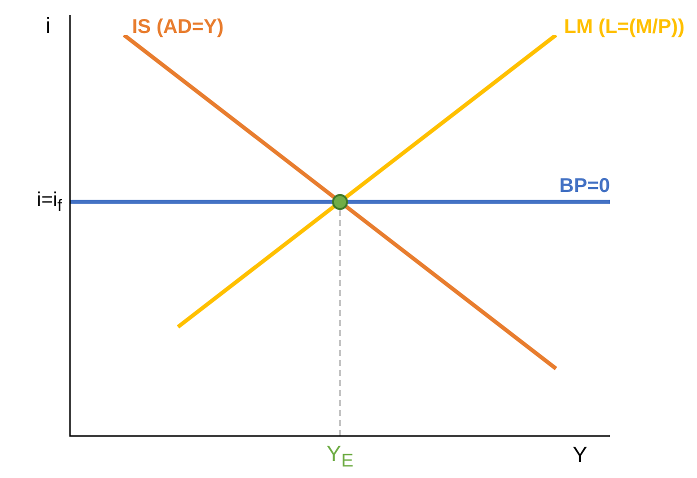 This screenshot has height=478, width=697. I want to click on text: Y$_{E}$, so click(340, 456).